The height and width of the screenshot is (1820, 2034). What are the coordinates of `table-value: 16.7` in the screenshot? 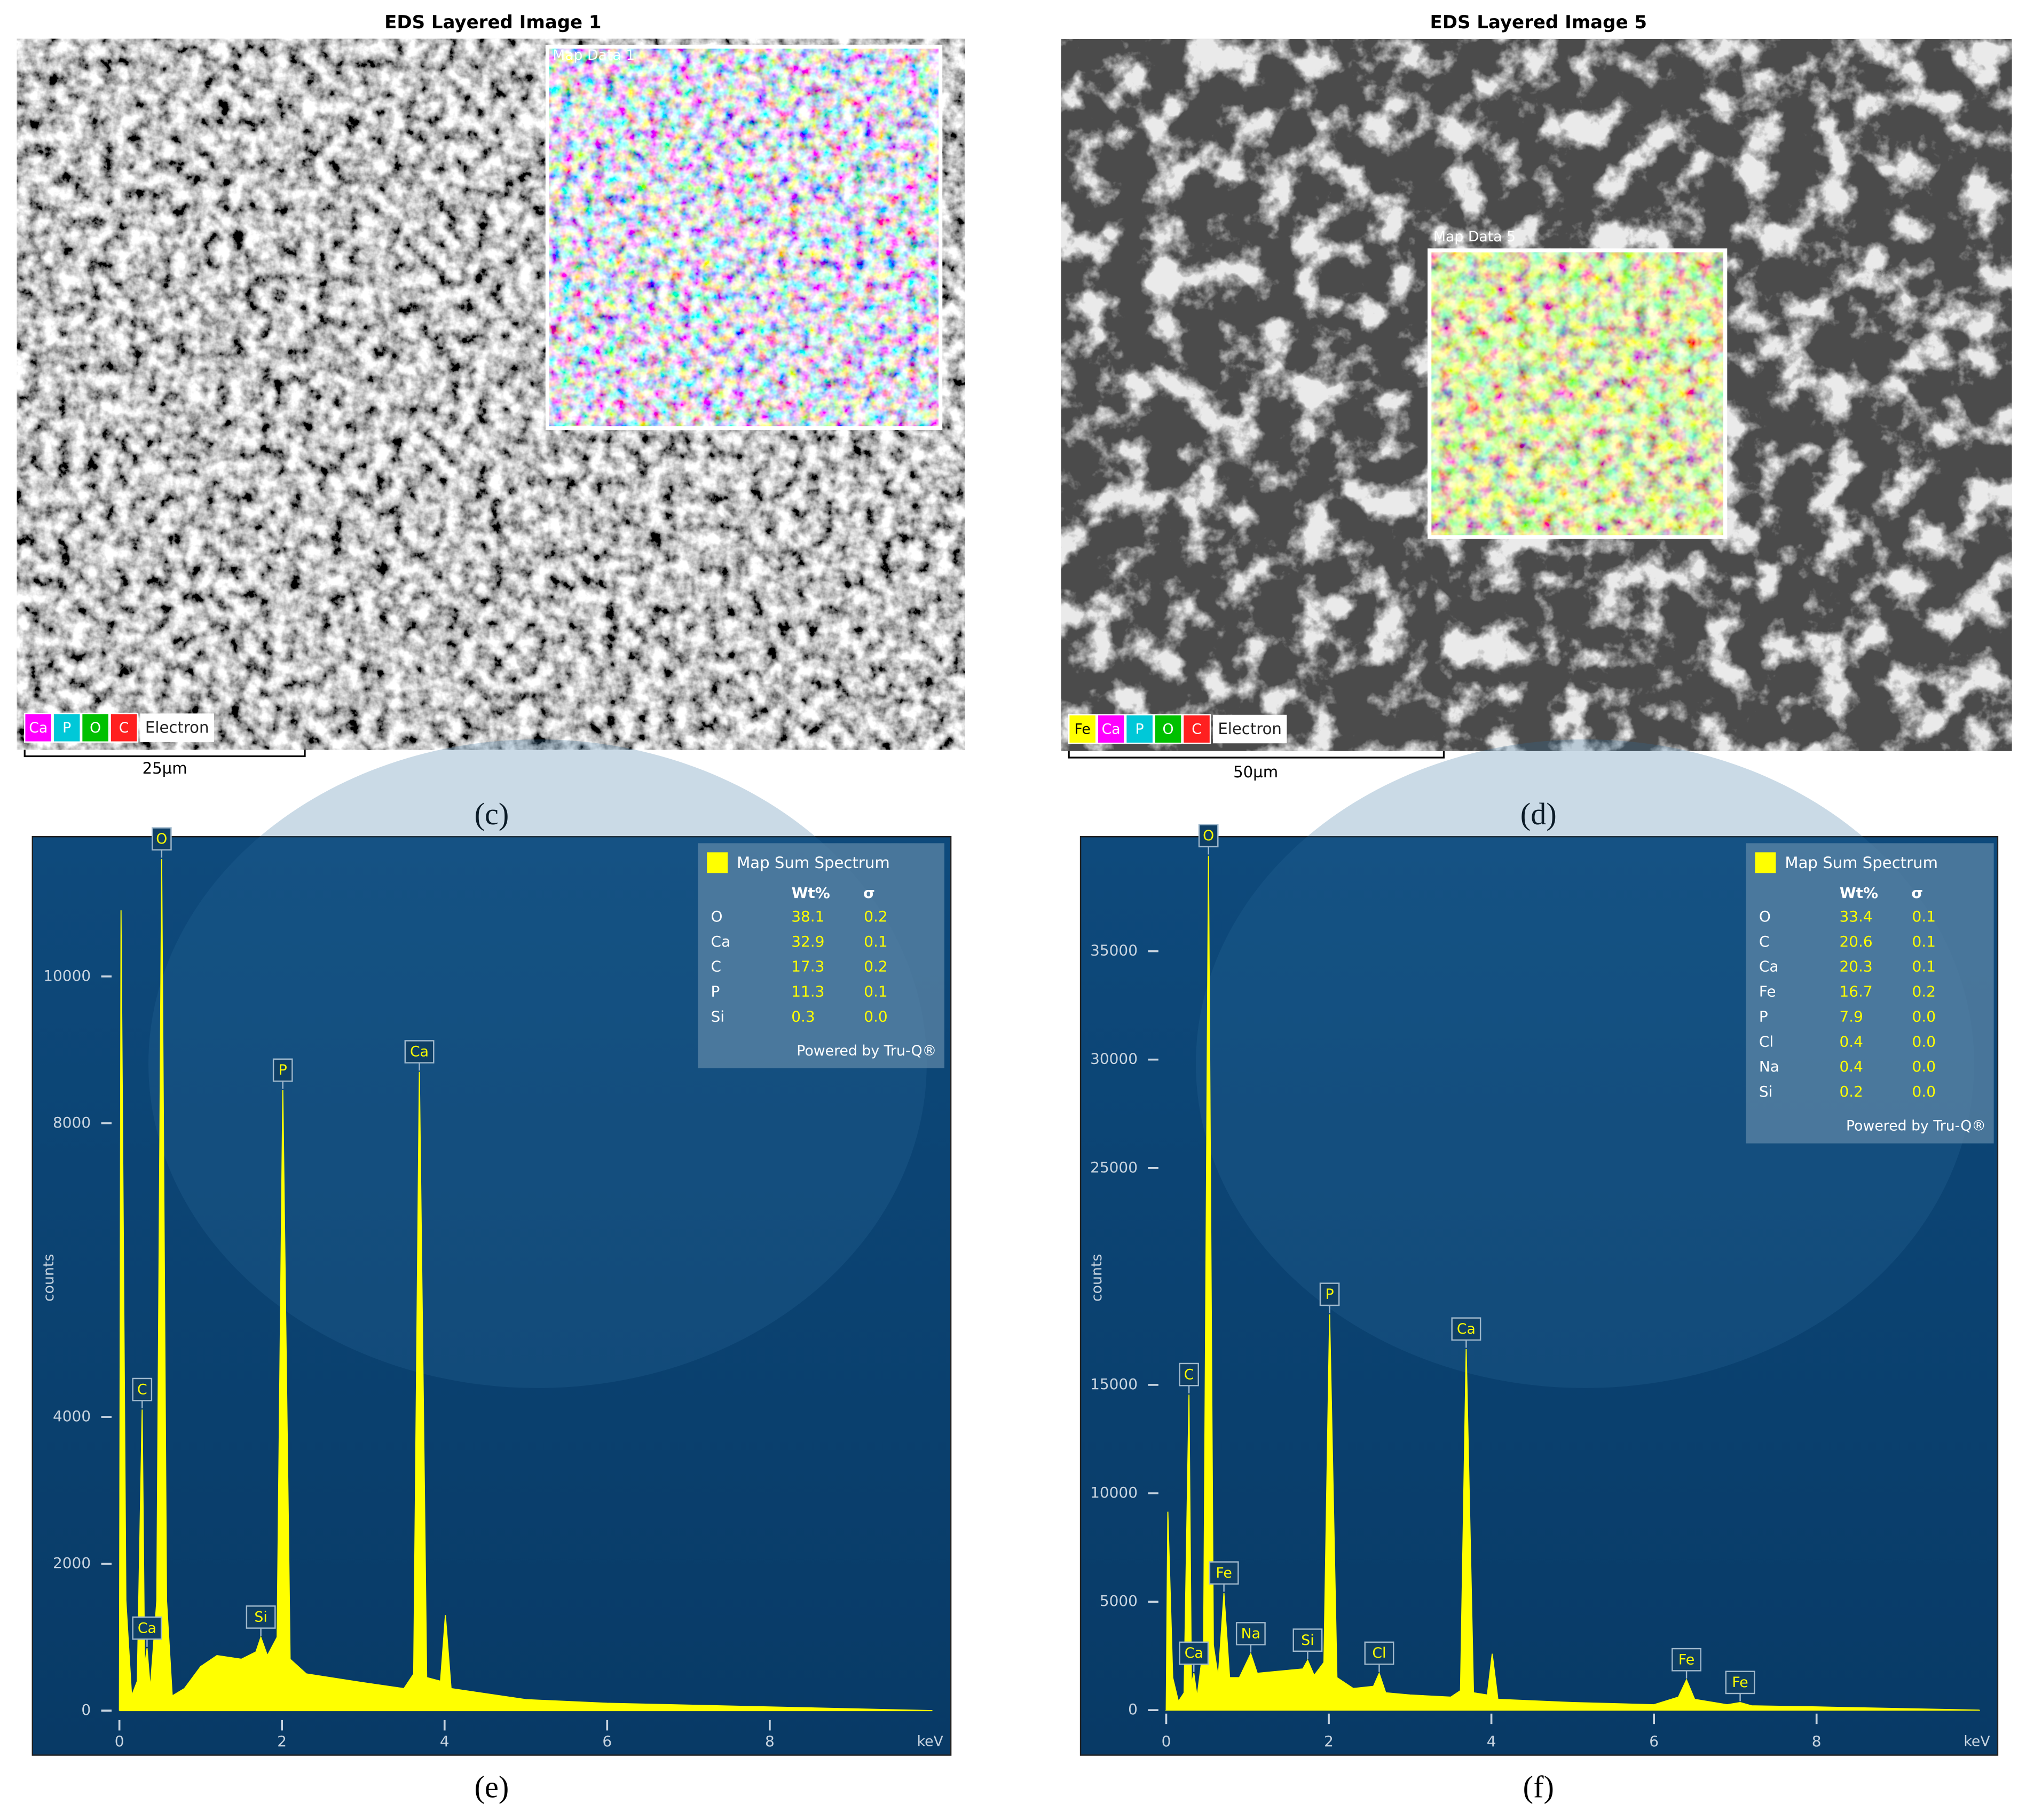 It's located at (1855, 992).